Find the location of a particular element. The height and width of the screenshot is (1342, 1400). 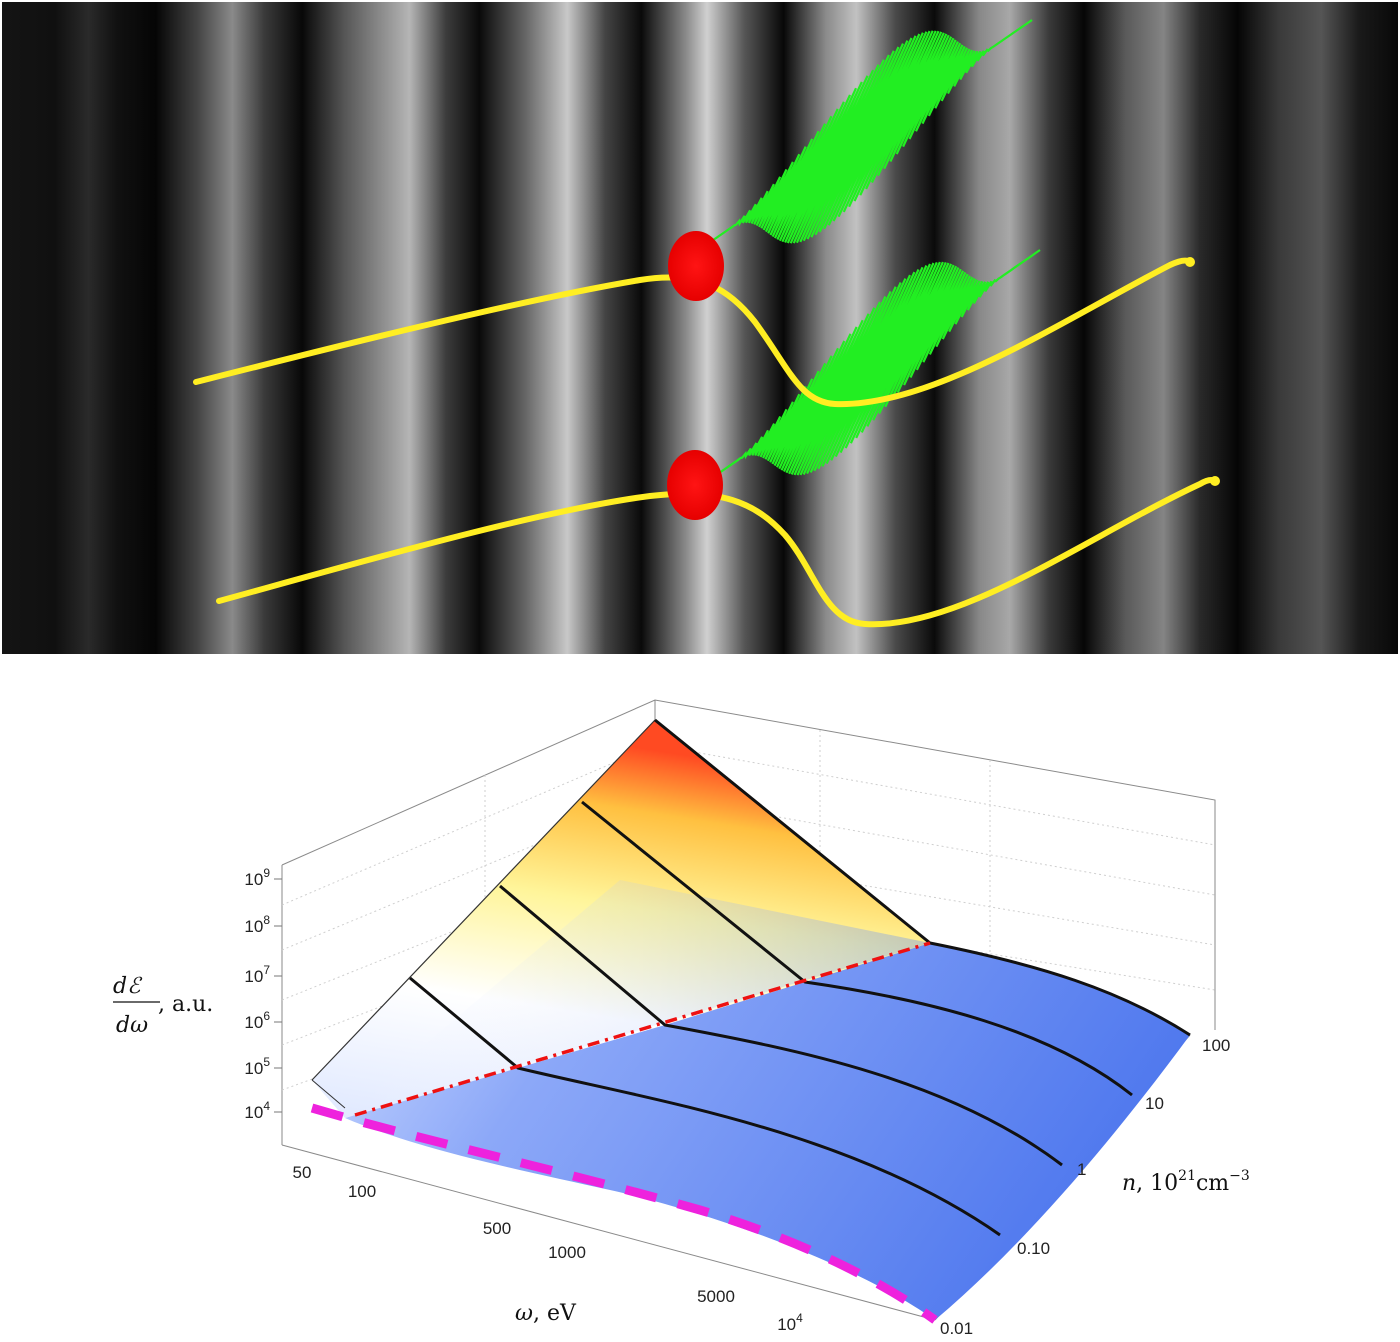

z-tick-label: 10⁴ is located at coordinates (257, 1110).